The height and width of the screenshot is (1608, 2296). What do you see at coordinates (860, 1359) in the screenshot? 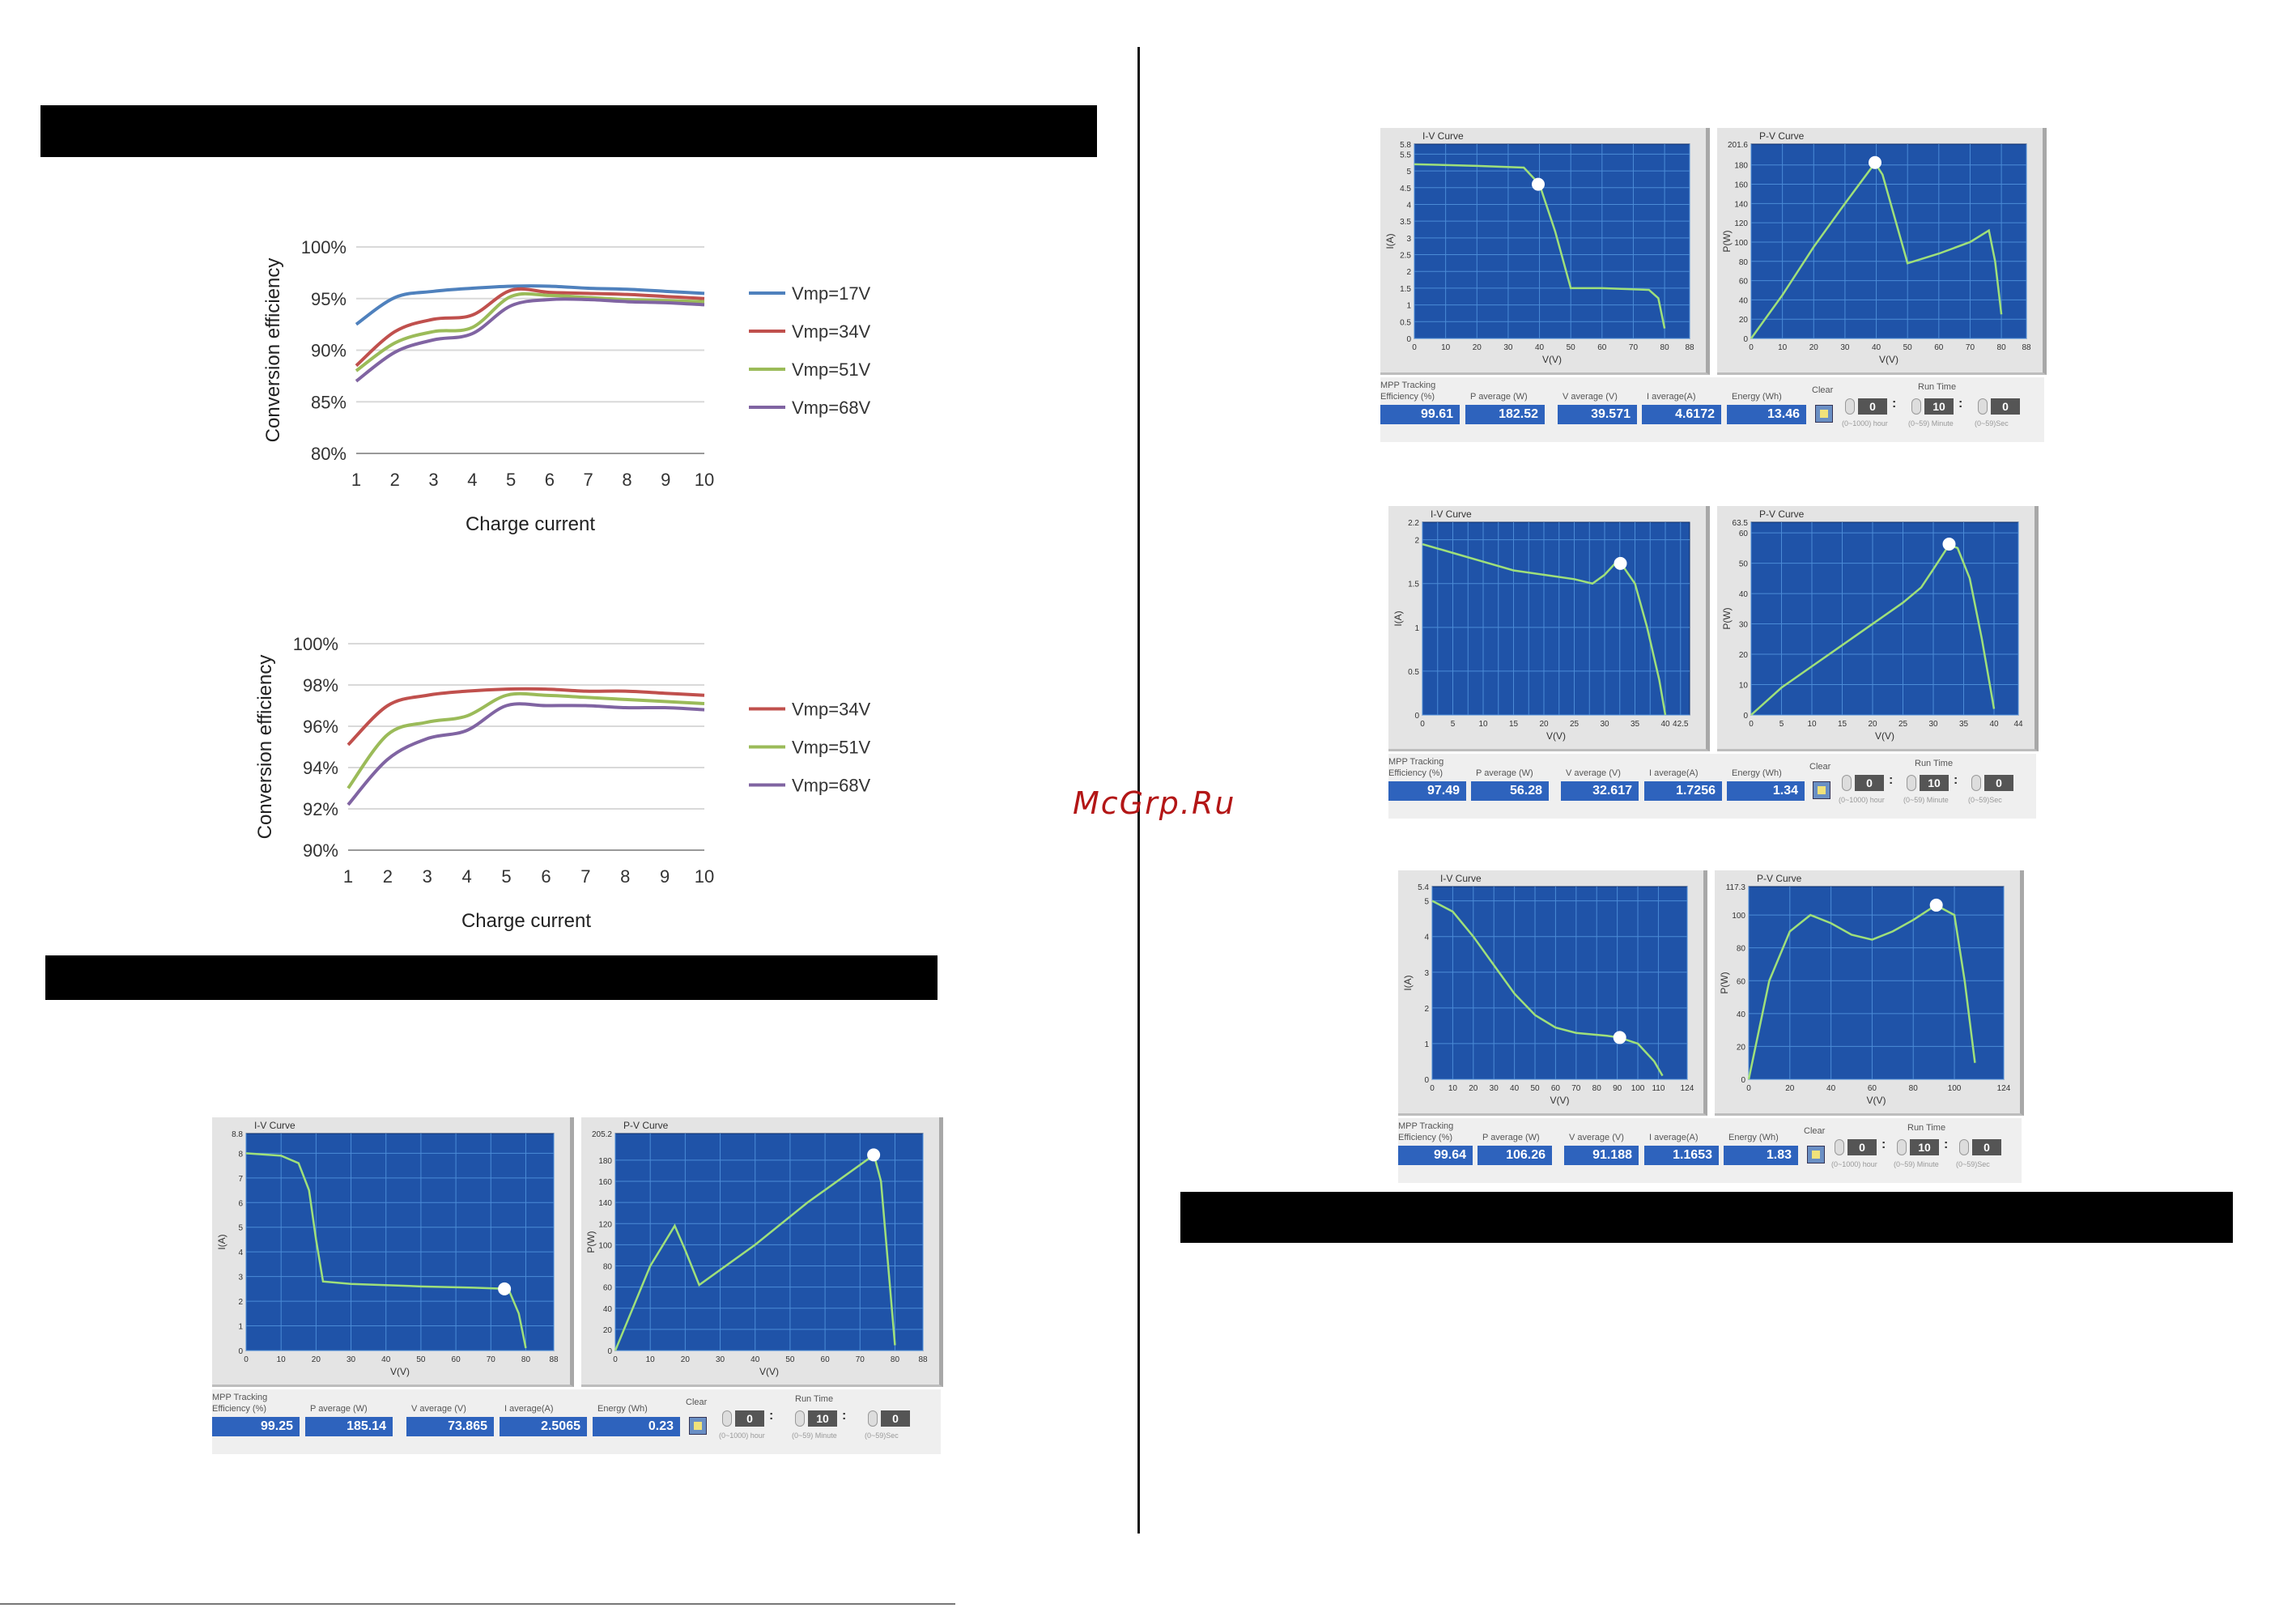
I see `x-tick-label: 70` at bounding box center [860, 1359].